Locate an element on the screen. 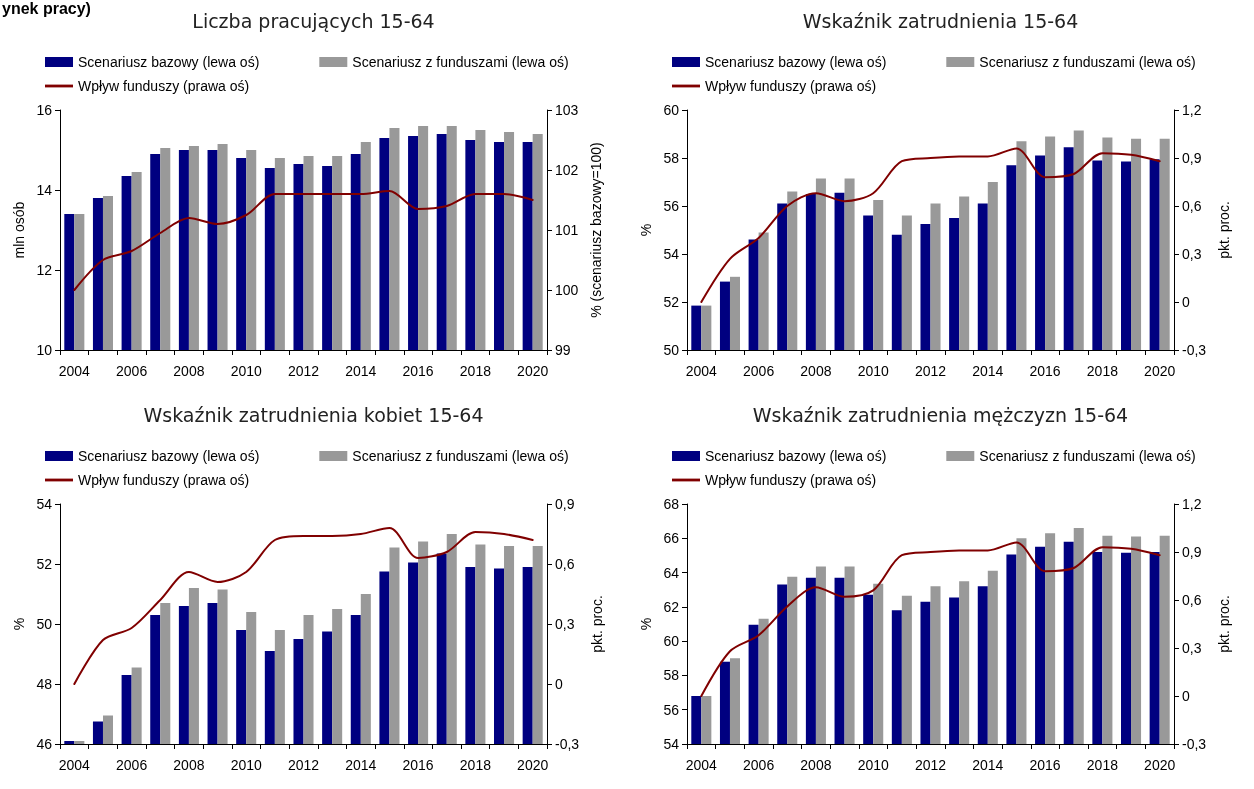 The width and height of the screenshot is (1254, 789). text: ynek pracy) is located at coordinates (46, 8).